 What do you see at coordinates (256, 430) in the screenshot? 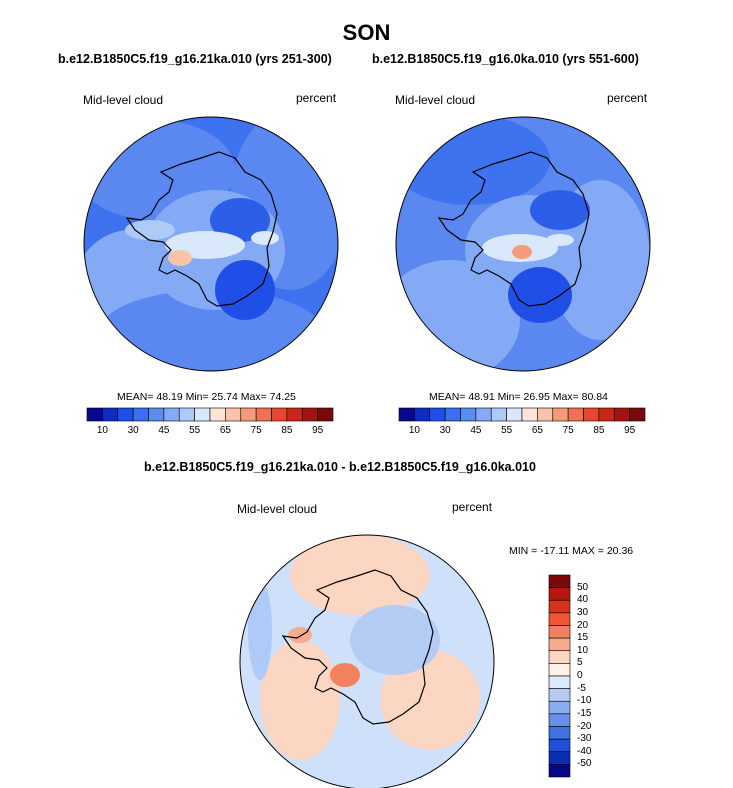
I see `left-colorbar-tick-label: 75` at bounding box center [256, 430].